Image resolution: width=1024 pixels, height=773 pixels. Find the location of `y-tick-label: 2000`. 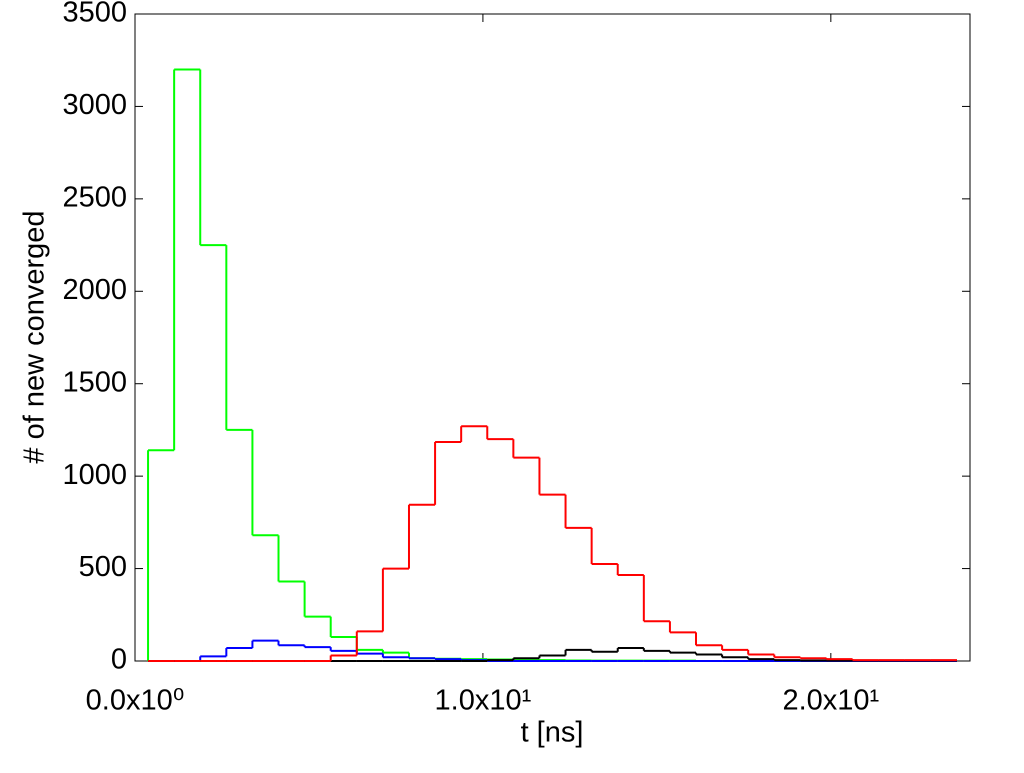

y-tick-label: 2000 is located at coordinates (94, 290).